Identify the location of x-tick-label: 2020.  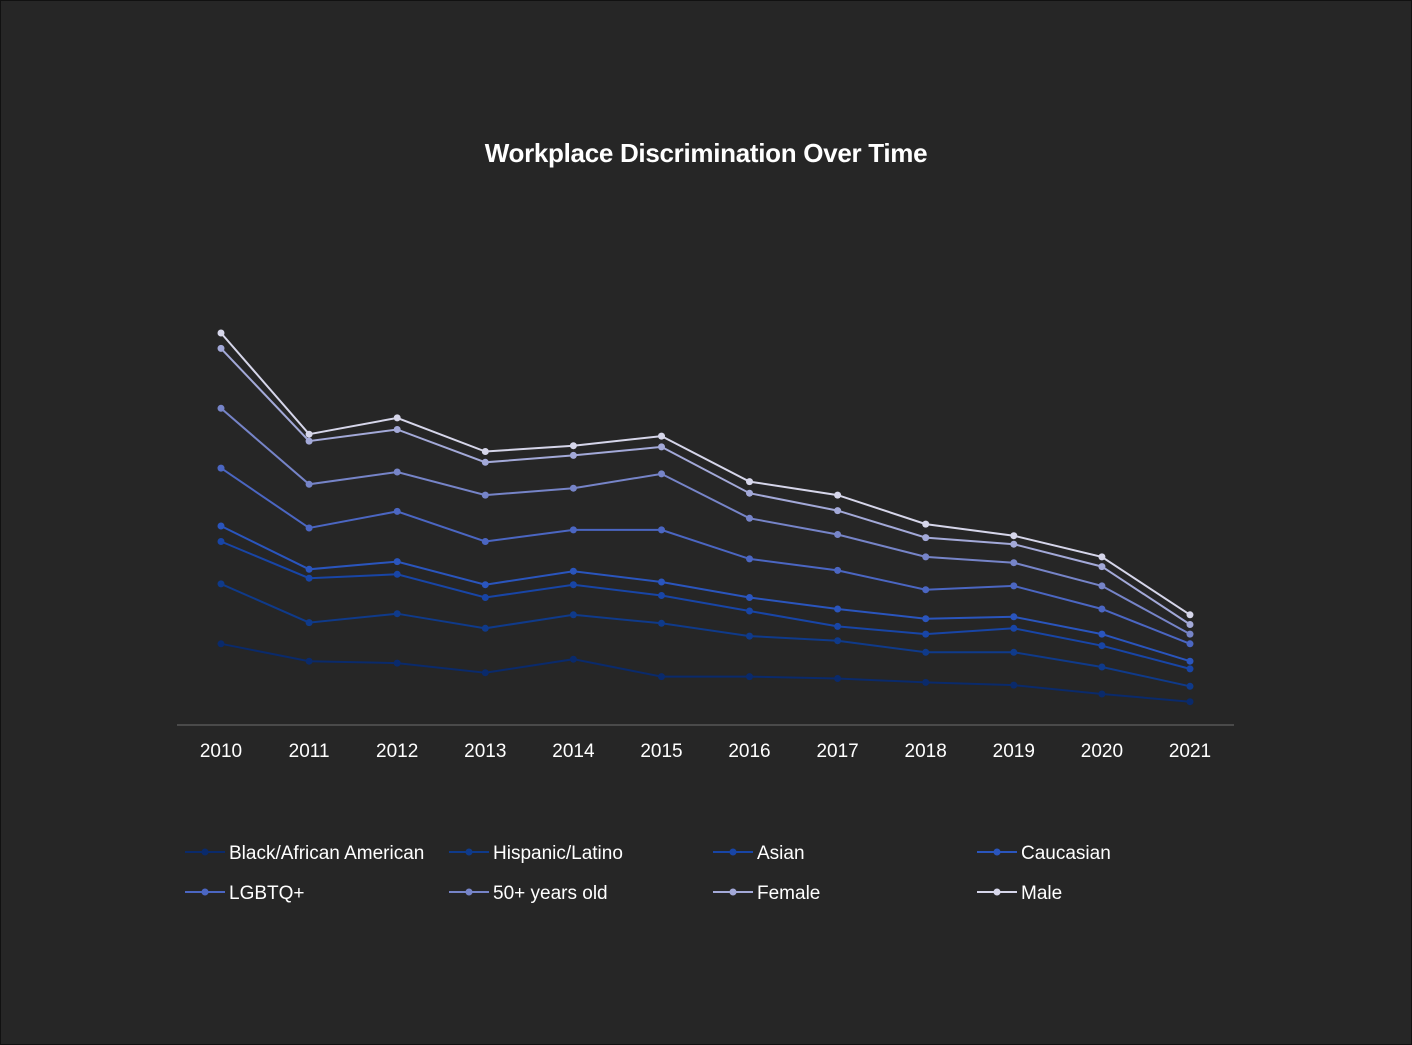
(1102, 751).